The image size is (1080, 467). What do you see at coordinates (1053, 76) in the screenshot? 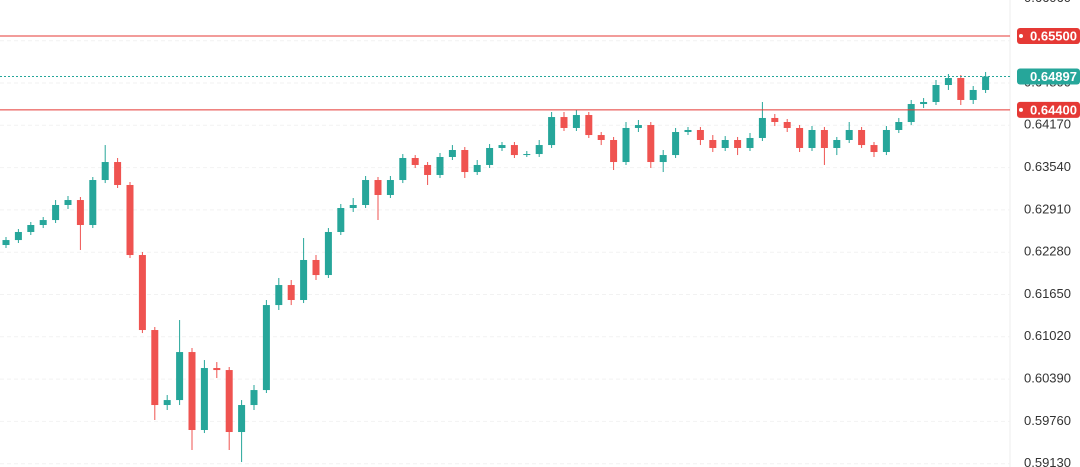
I see `price-level-label: 0.64897` at bounding box center [1053, 76].